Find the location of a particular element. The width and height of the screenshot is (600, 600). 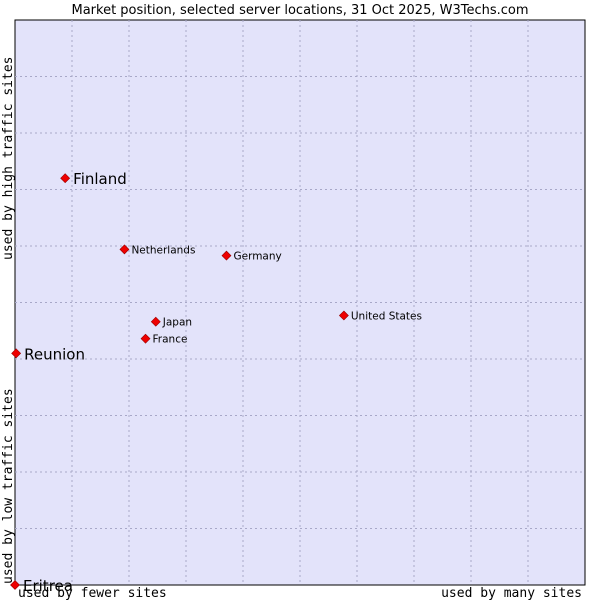

point-france: France is located at coordinates (164, 339).